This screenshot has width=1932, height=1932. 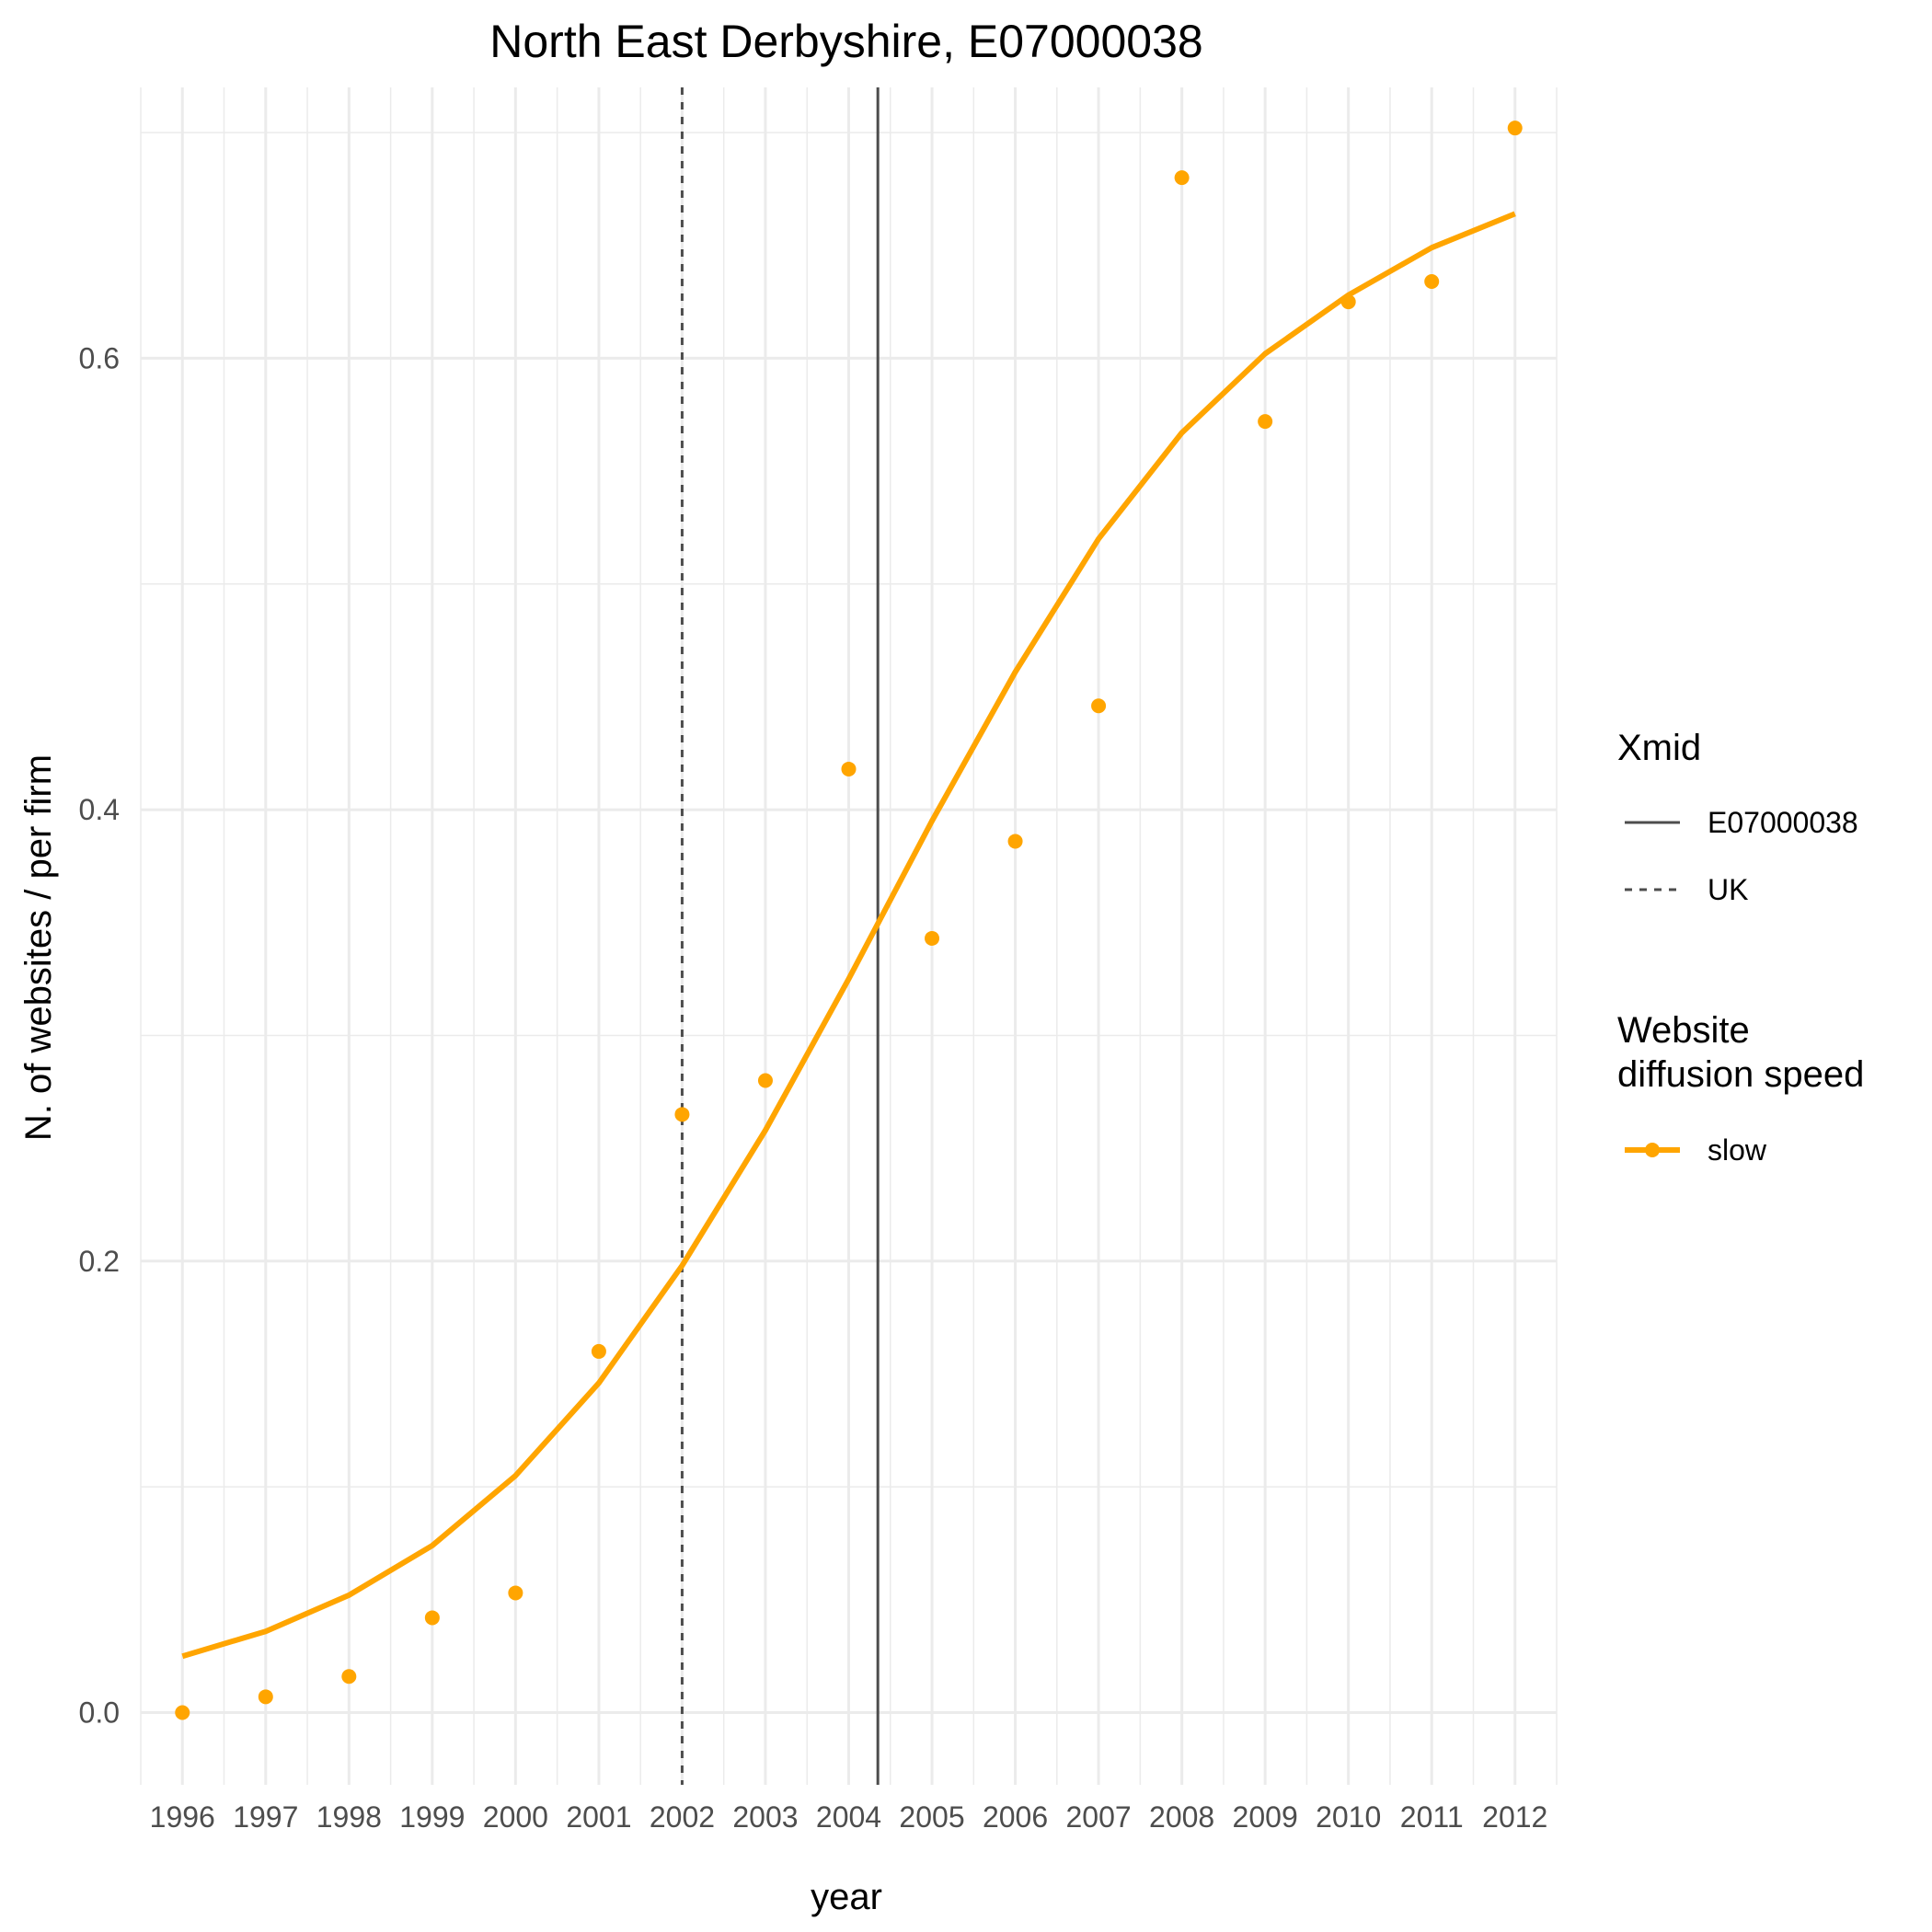 I want to click on x-tick-label: 2001, so click(x=598, y=1817).